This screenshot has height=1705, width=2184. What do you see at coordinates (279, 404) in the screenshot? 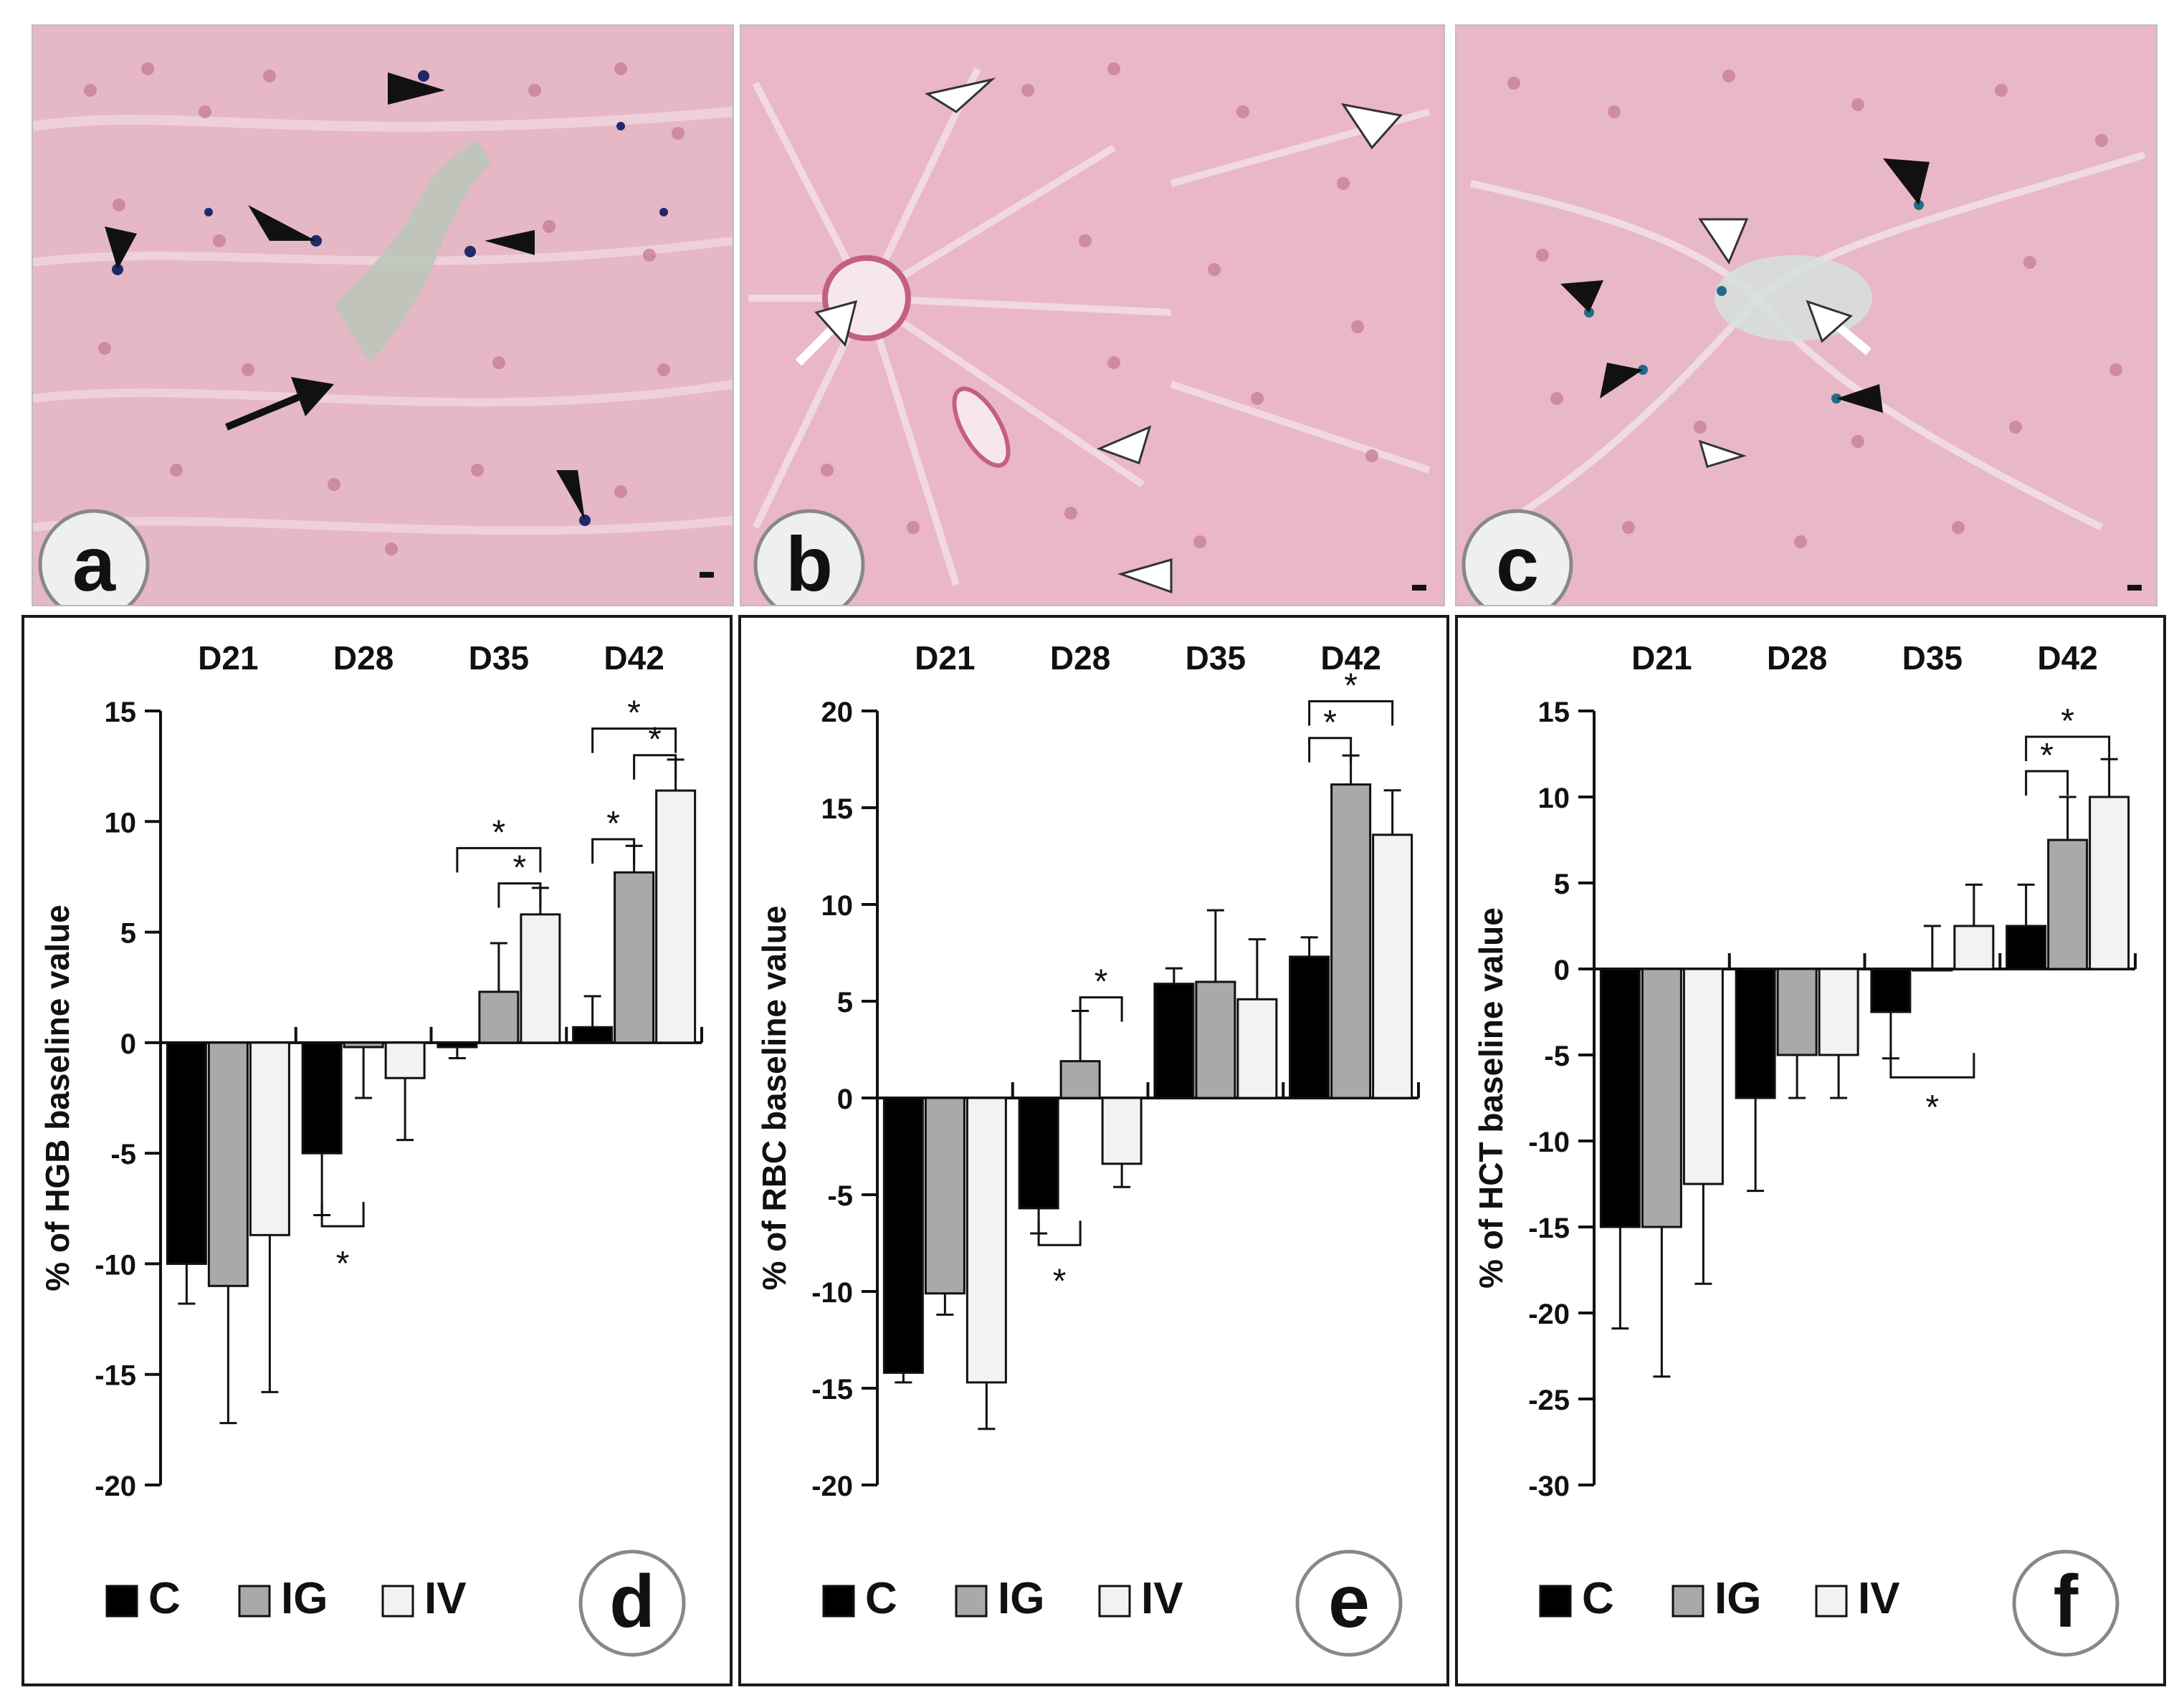
I see `arrow-marker` at bounding box center [279, 404].